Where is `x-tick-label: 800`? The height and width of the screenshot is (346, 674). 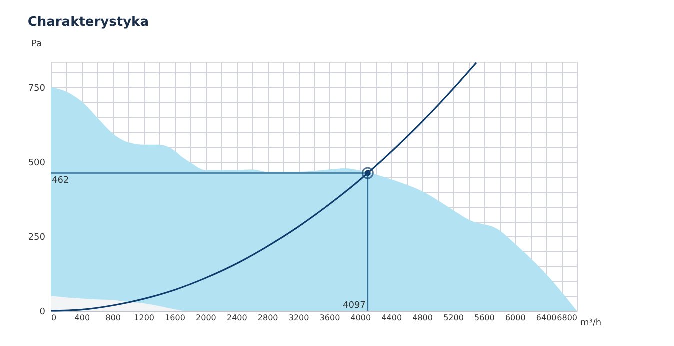 x-tick-label: 800 is located at coordinates (114, 318).